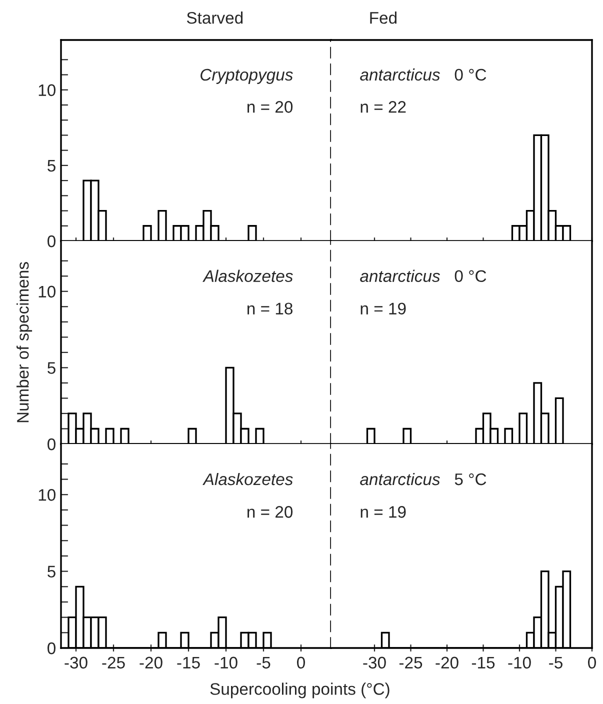 The image size is (603, 704). I want to click on chart-title: Starved, so click(214, 18).